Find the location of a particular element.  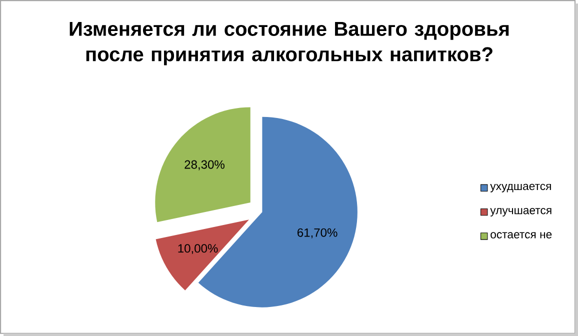

data-label: 10,00% is located at coordinates (198, 249).